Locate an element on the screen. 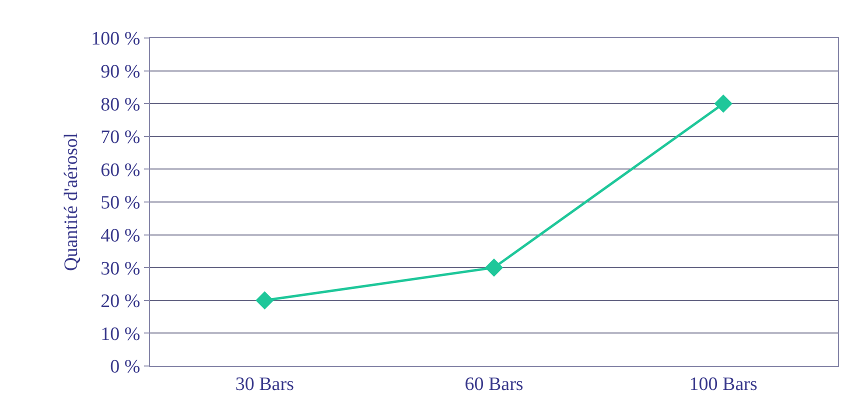 The height and width of the screenshot is (414, 848). y-tick-label: 10 % is located at coordinates (120, 334).